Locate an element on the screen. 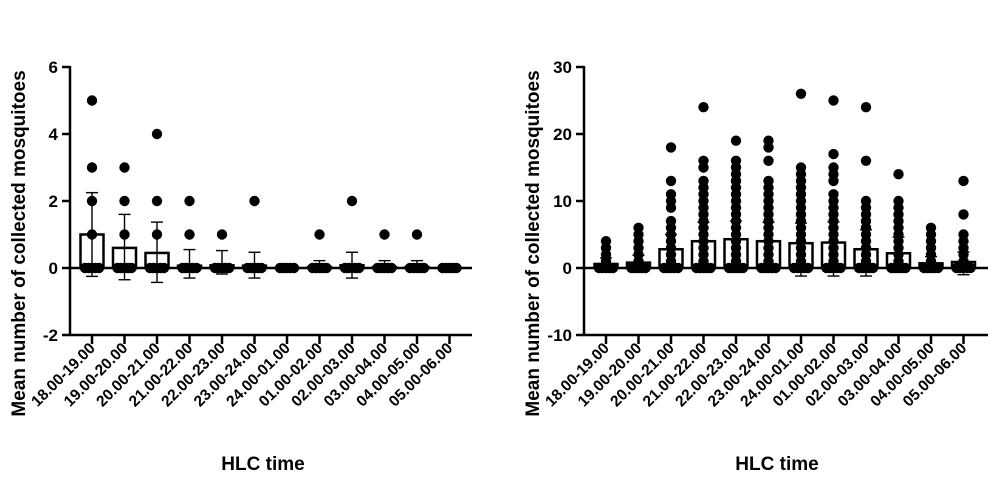  y-tick-label: 4 is located at coordinates (54, 134).